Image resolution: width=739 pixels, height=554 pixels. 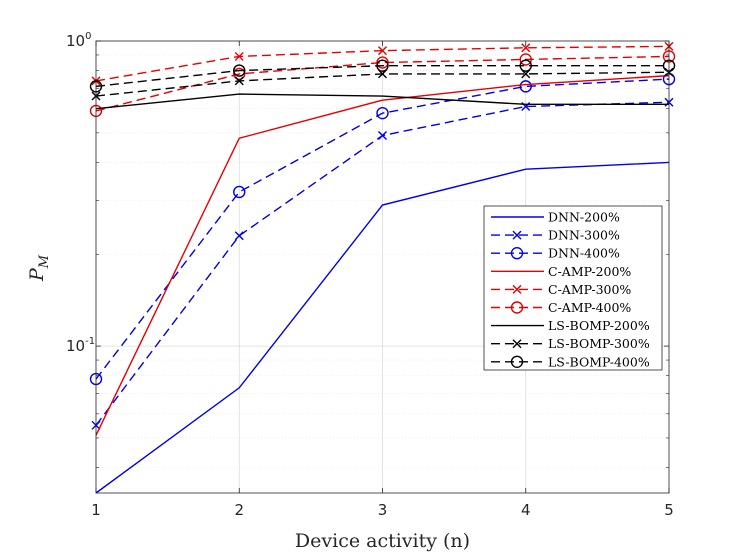 I want to click on legend-item-LS-BOMP-200%: LS-BOMP-200%, so click(x=570, y=325).